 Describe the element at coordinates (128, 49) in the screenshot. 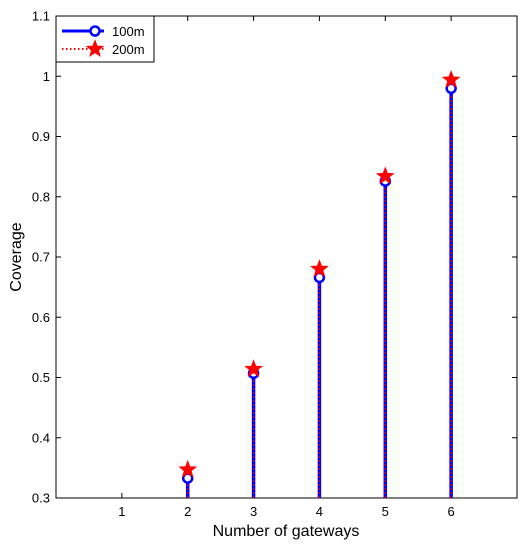

I see `legend-label-200m: 200m` at that location.